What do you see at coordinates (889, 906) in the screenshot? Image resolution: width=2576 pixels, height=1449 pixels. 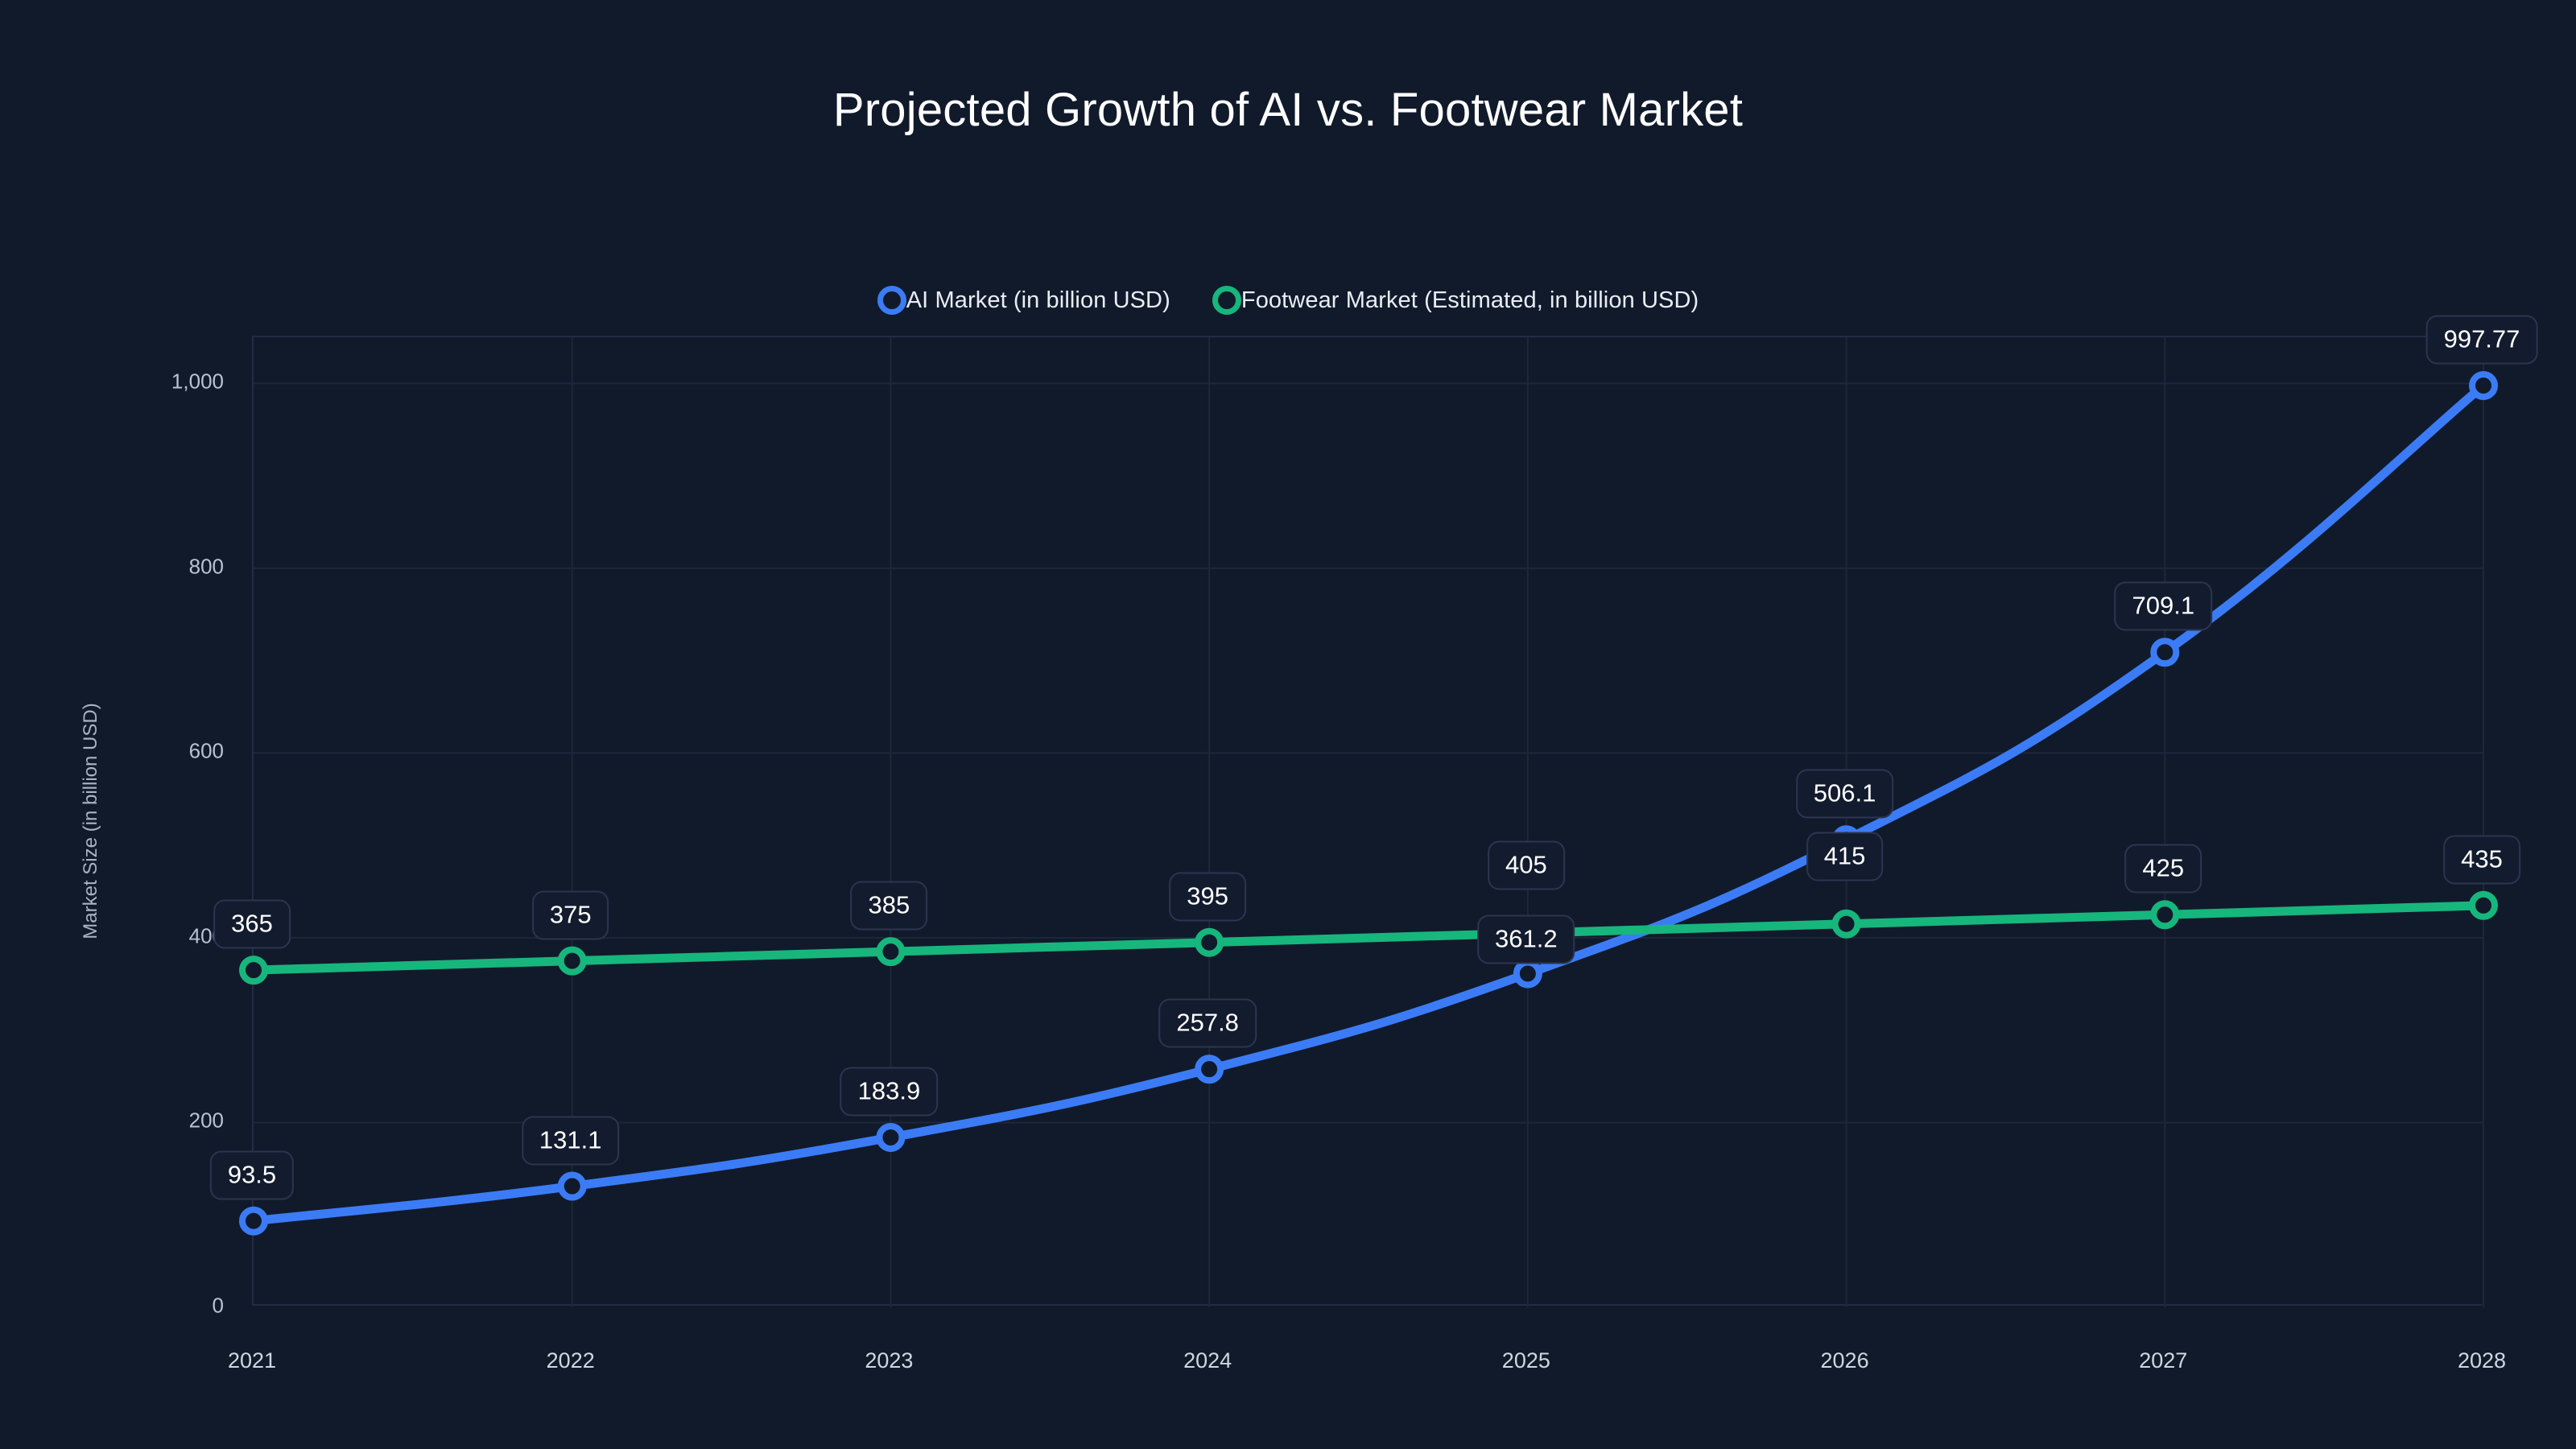 I see `data-point-label: 385` at bounding box center [889, 906].